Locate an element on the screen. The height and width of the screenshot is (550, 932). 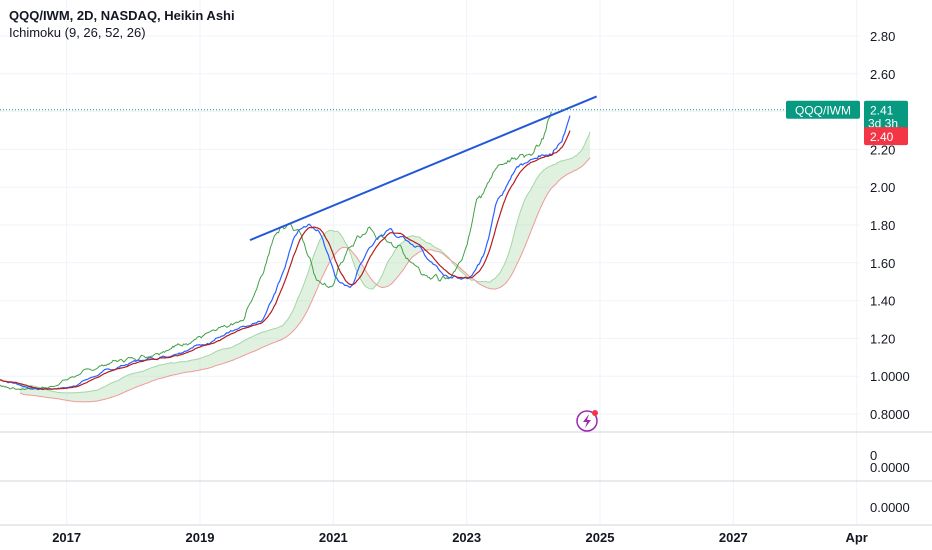
time-tick-label: Apr is located at coordinates (856, 537).